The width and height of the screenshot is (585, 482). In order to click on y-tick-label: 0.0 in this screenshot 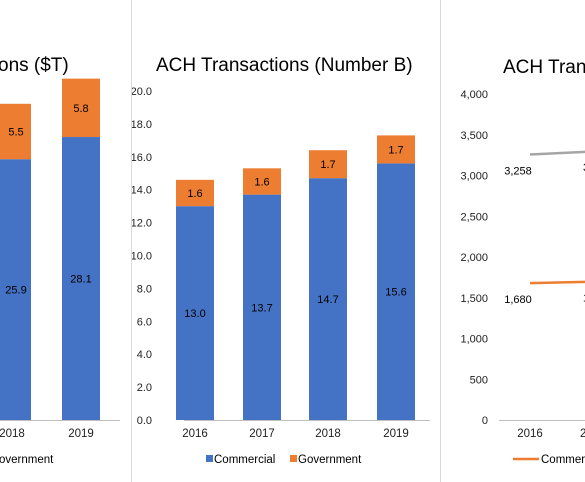, I will do `click(144, 421)`.